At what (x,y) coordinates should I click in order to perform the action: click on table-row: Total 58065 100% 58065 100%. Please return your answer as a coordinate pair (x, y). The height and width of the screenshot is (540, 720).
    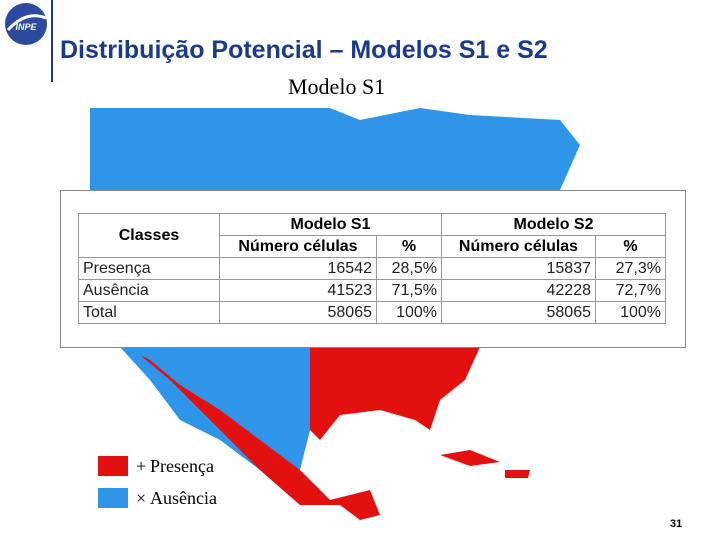
    Looking at the image, I should click on (372, 312).